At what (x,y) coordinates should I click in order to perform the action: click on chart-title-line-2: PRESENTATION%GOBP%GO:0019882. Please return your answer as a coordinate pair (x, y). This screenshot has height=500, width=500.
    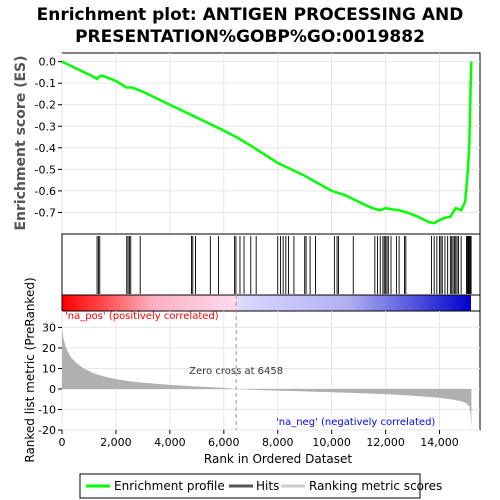
    Looking at the image, I should click on (250, 37).